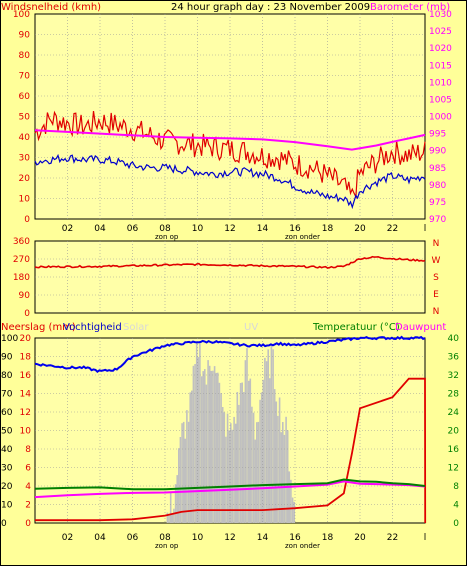 The image size is (467, 566). What do you see at coordinates (360, 538) in the screenshot?
I see `time-tick-bottom: 20` at bounding box center [360, 538].